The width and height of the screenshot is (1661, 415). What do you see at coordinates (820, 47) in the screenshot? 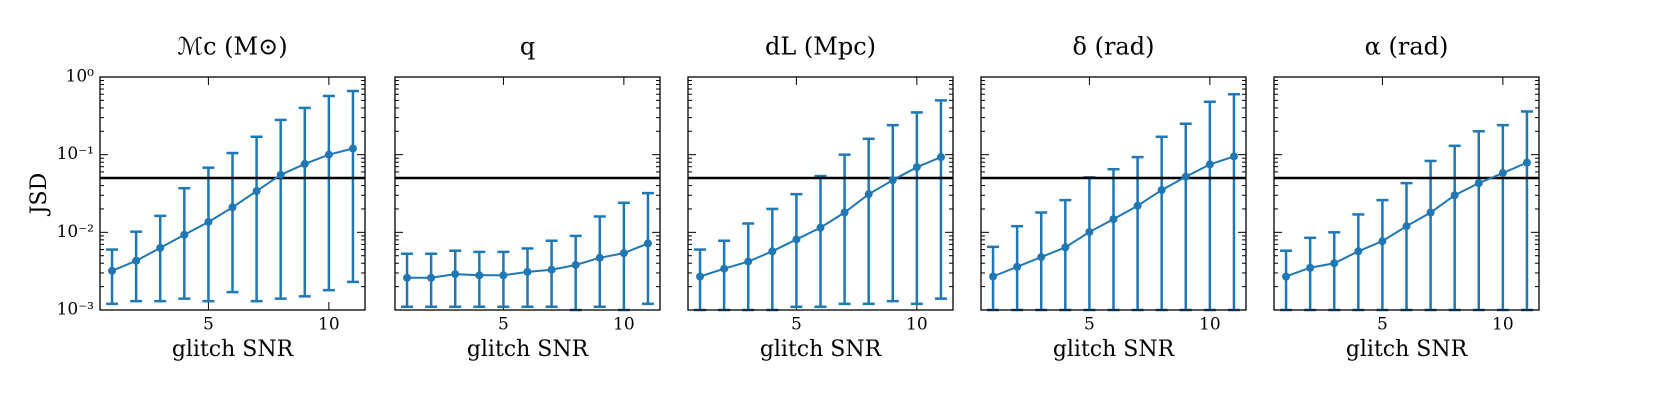
I see `subplot-title: dL (Mpc)` at bounding box center [820, 47].